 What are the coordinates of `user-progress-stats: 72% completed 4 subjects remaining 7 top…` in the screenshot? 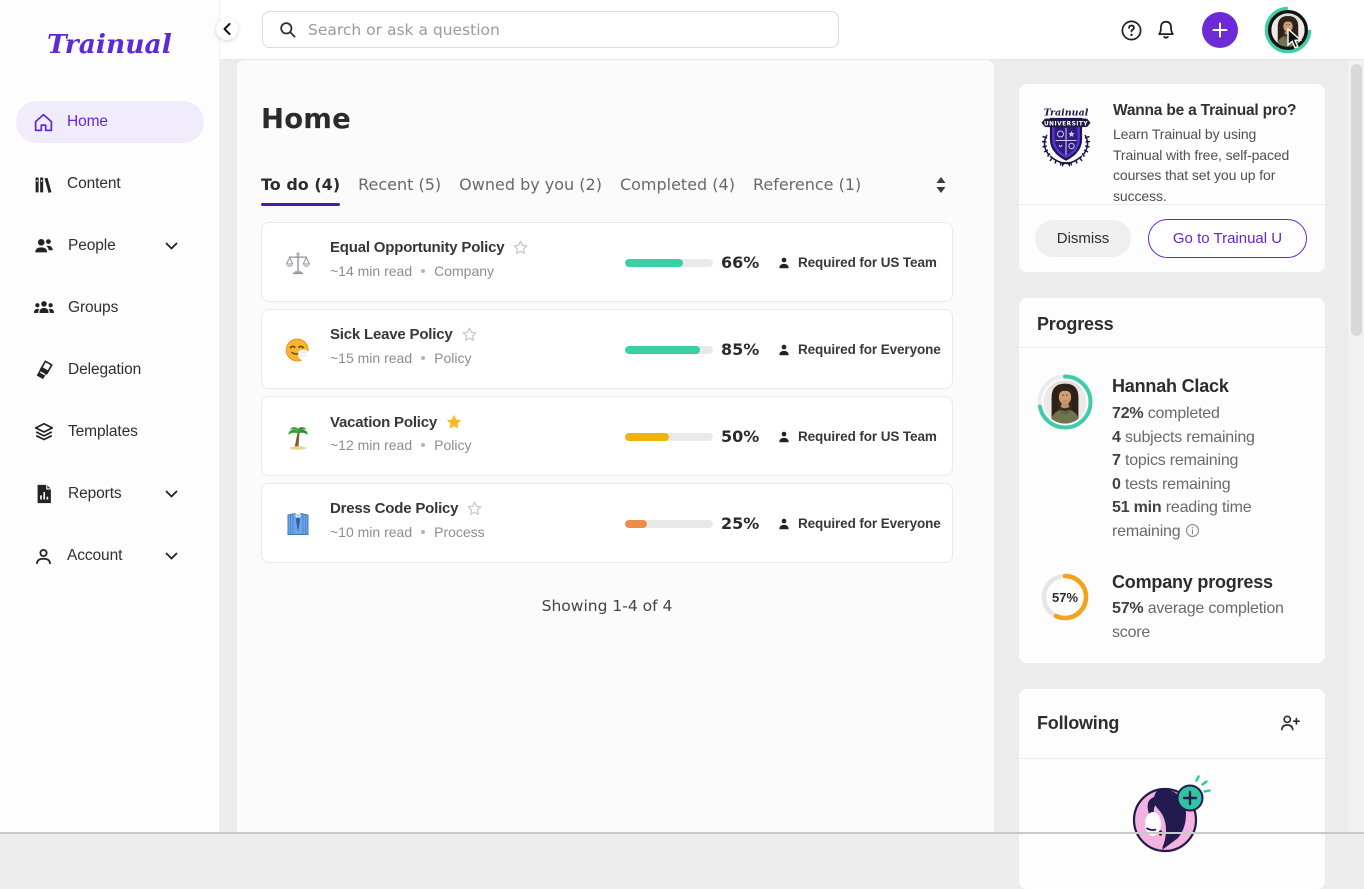 It's located at (1215, 472).